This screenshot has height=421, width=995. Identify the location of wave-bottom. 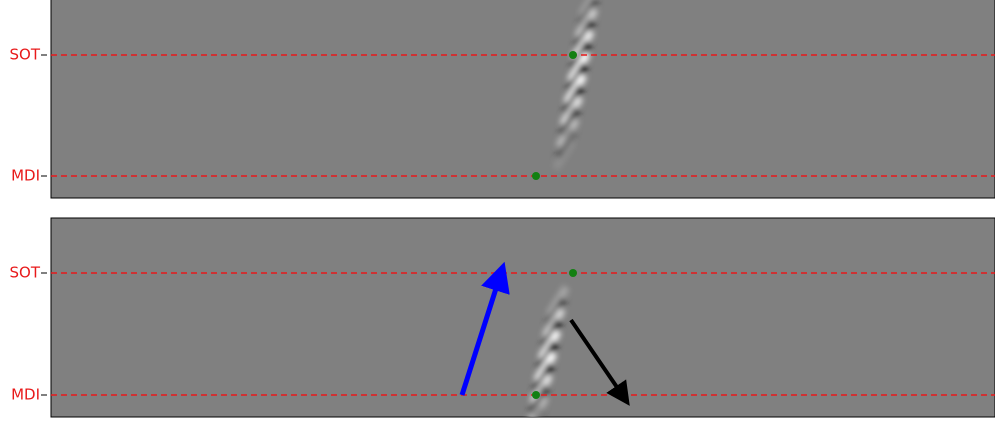
(546, 351).